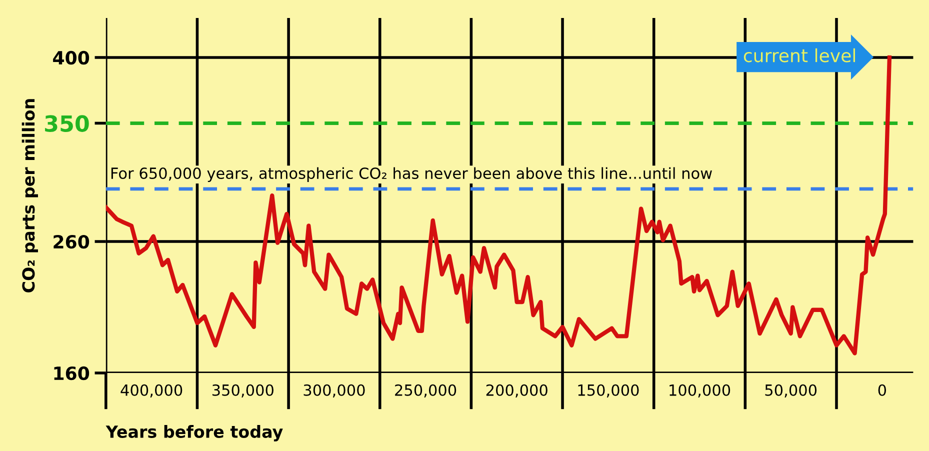 The image size is (929, 451). I want to click on x-tick-label: 200,000, so click(517, 391).